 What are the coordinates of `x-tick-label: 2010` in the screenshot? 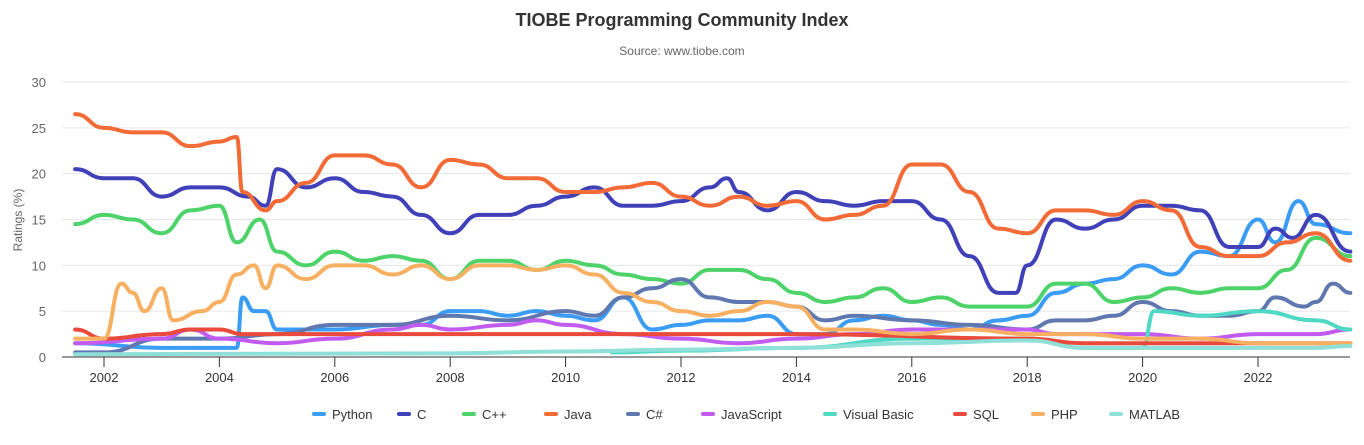 It's located at (565, 377).